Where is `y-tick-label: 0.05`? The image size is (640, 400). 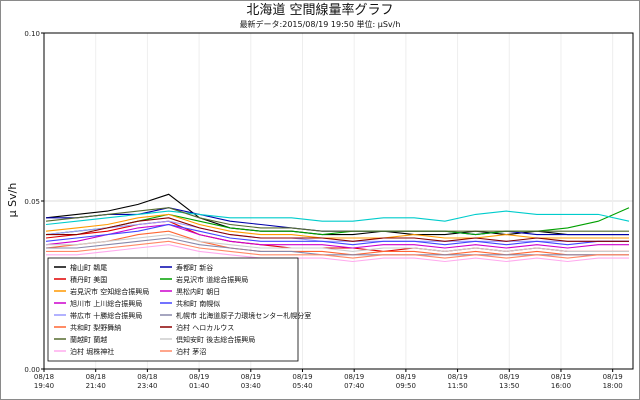
y-tick-label: 0.05 is located at coordinates (32, 202).